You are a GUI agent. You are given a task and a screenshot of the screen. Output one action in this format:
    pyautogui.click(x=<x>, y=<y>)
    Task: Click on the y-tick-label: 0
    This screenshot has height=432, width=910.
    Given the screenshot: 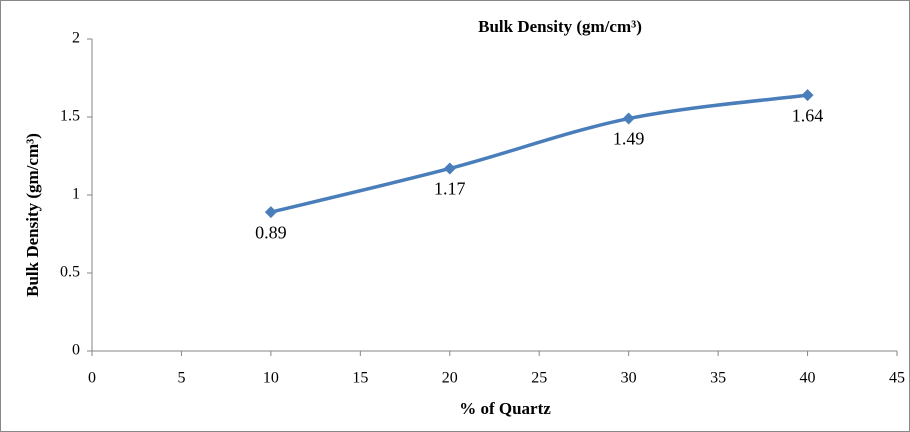 What is the action you would take?
    pyautogui.click(x=76, y=350)
    